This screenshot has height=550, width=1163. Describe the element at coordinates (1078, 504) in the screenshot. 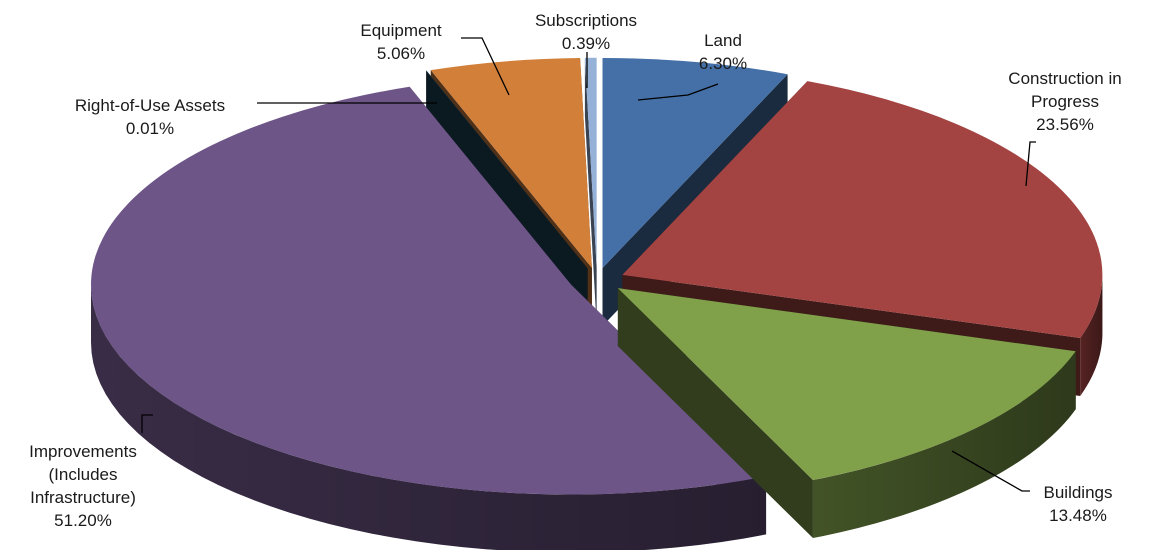

I see `data-label-buildings: Buildings 13.48%` at that location.